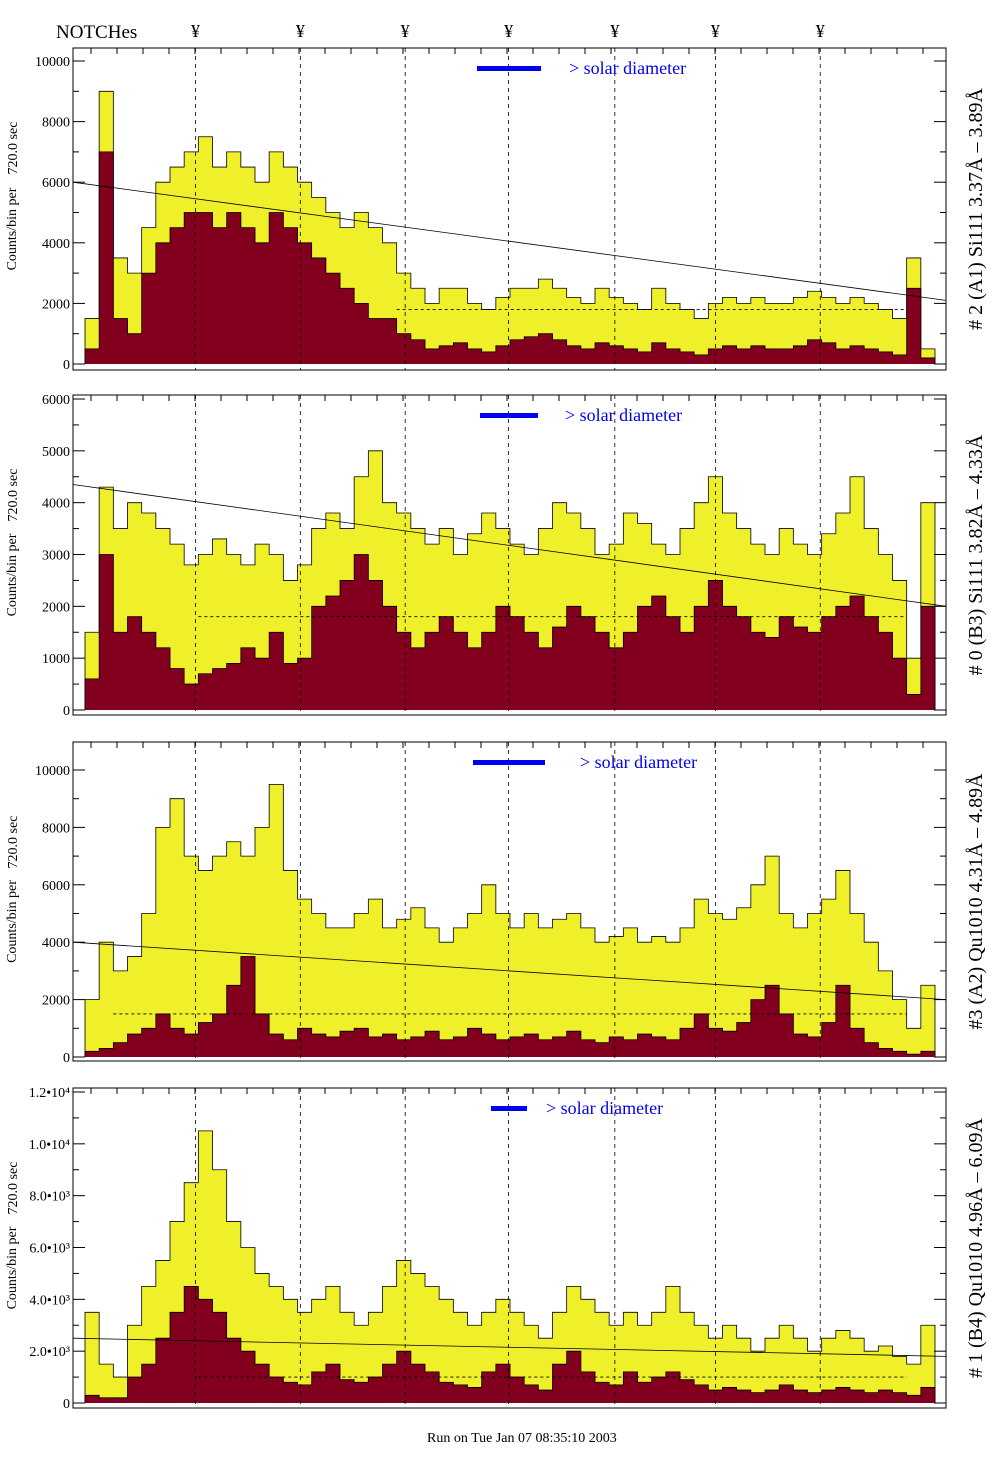  I want to click on notches-label: NOTCHes, so click(96, 32).